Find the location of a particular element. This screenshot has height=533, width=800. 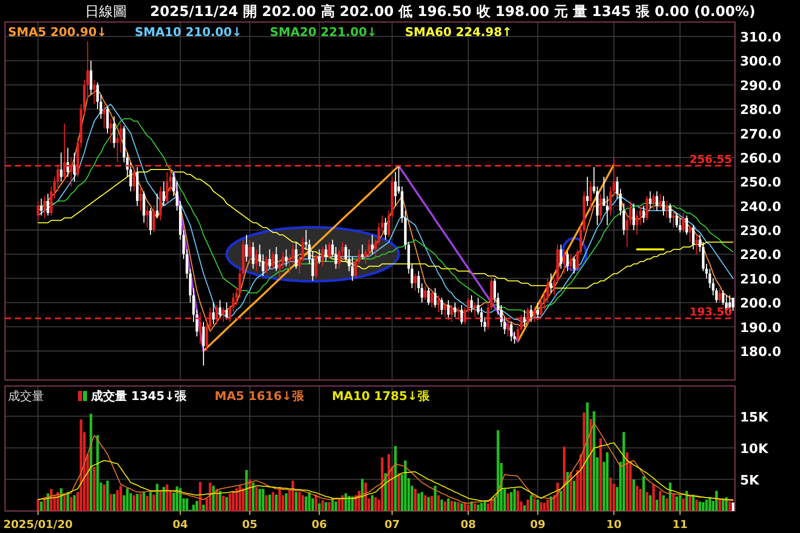

y-tick-label: 230.0 is located at coordinates (761, 232).